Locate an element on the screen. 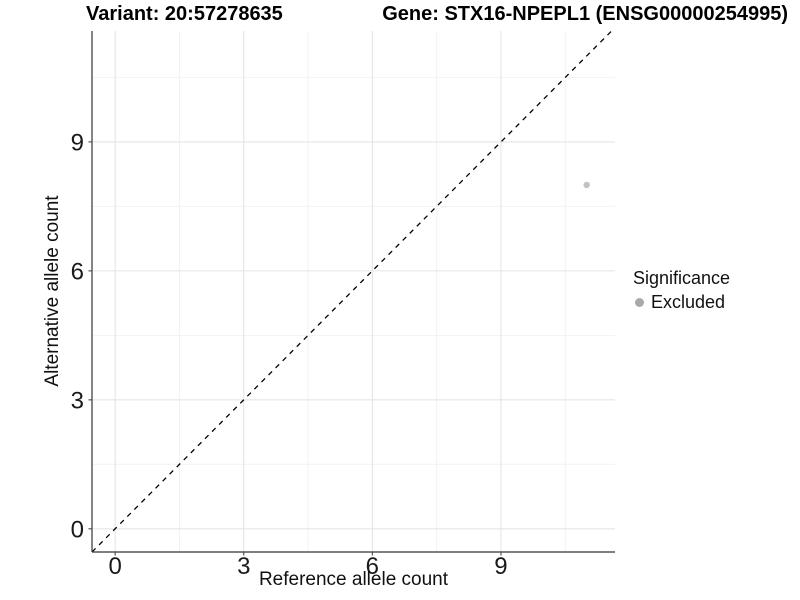 Image resolution: width=800 pixels, height=600 pixels. gene-title: Gene: STX16-NPEPL1 (ENSG00000254995) is located at coordinates (585, 14).